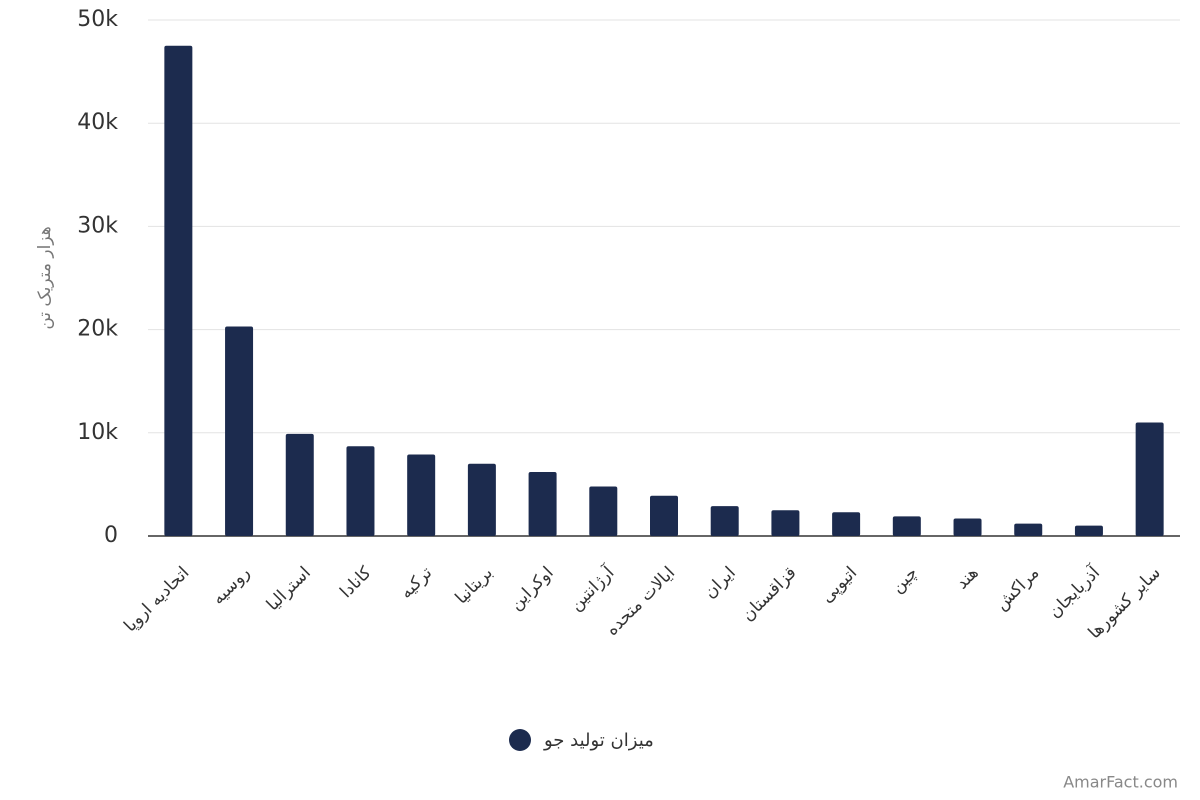 The width and height of the screenshot is (1200, 800). What do you see at coordinates (839, 585) in the screenshot?
I see `x-tick-label: اتیوپی` at bounding box center [839, 585].